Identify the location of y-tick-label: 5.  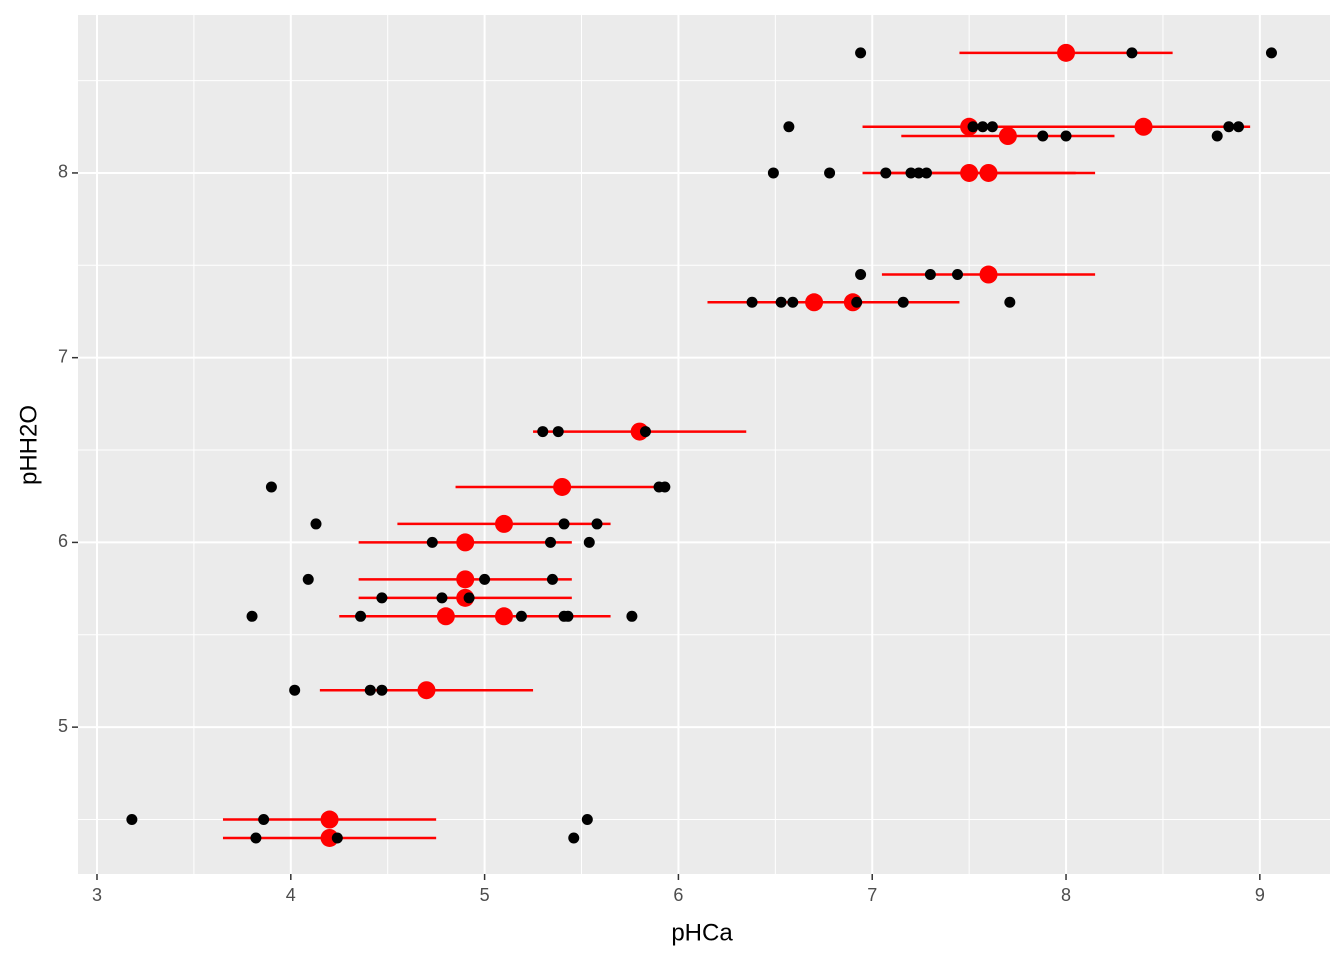
(63, 726).